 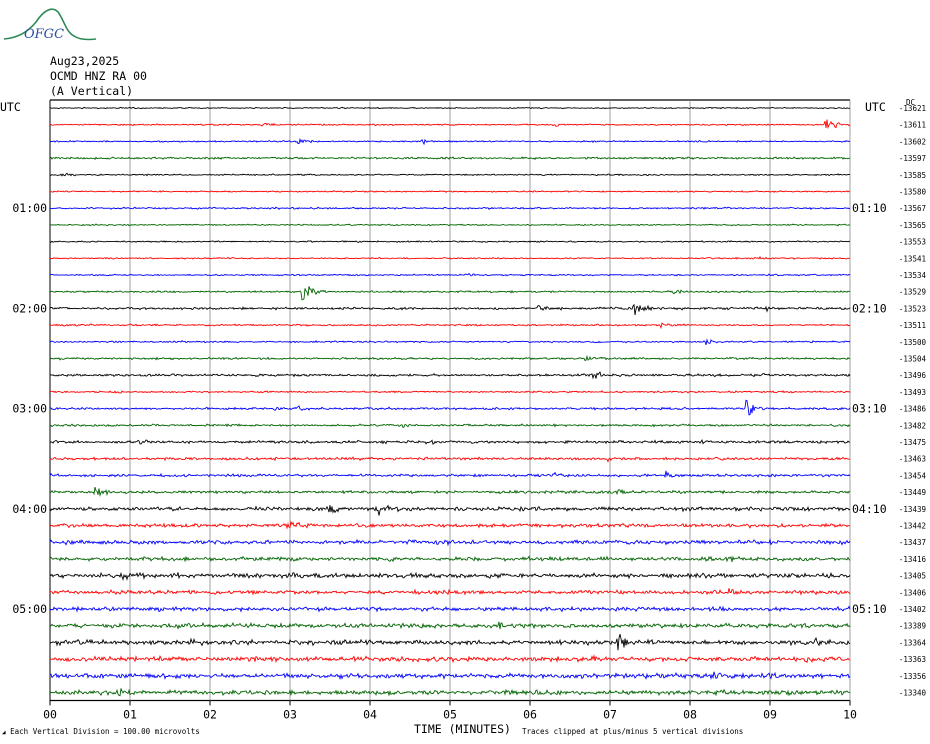 I want to click on right-hour-label: 01:10, so click(x=869, y=208).